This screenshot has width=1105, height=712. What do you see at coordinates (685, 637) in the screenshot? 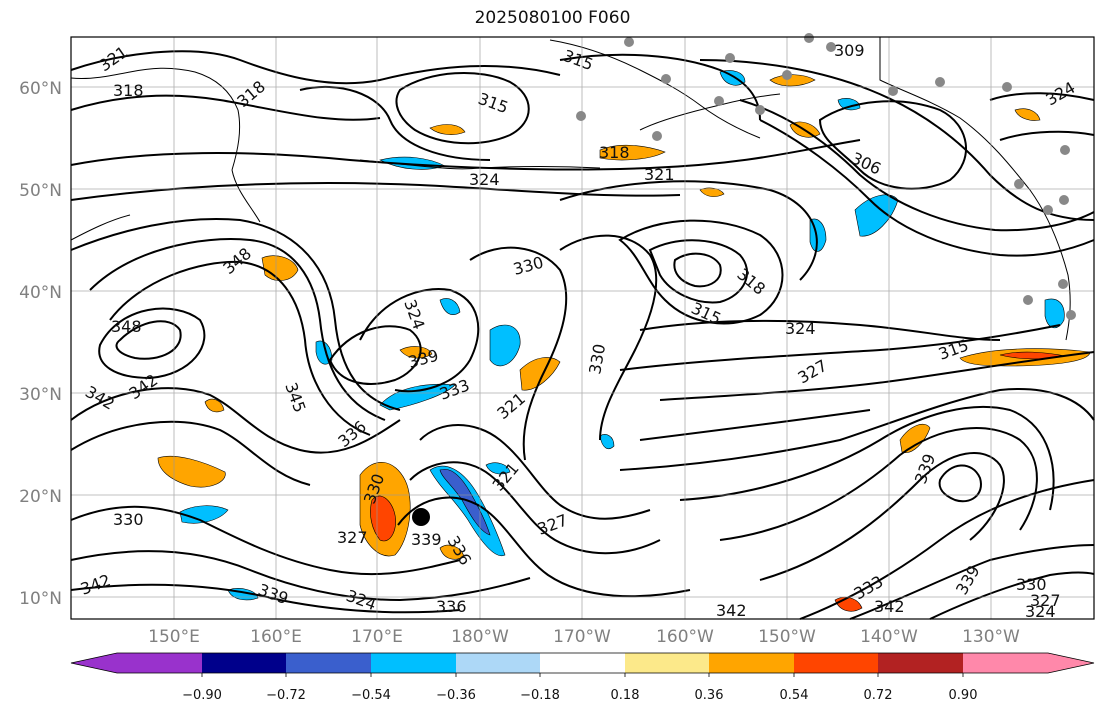
I see `lon-label: 160°W` at bounding box center [685, 637].